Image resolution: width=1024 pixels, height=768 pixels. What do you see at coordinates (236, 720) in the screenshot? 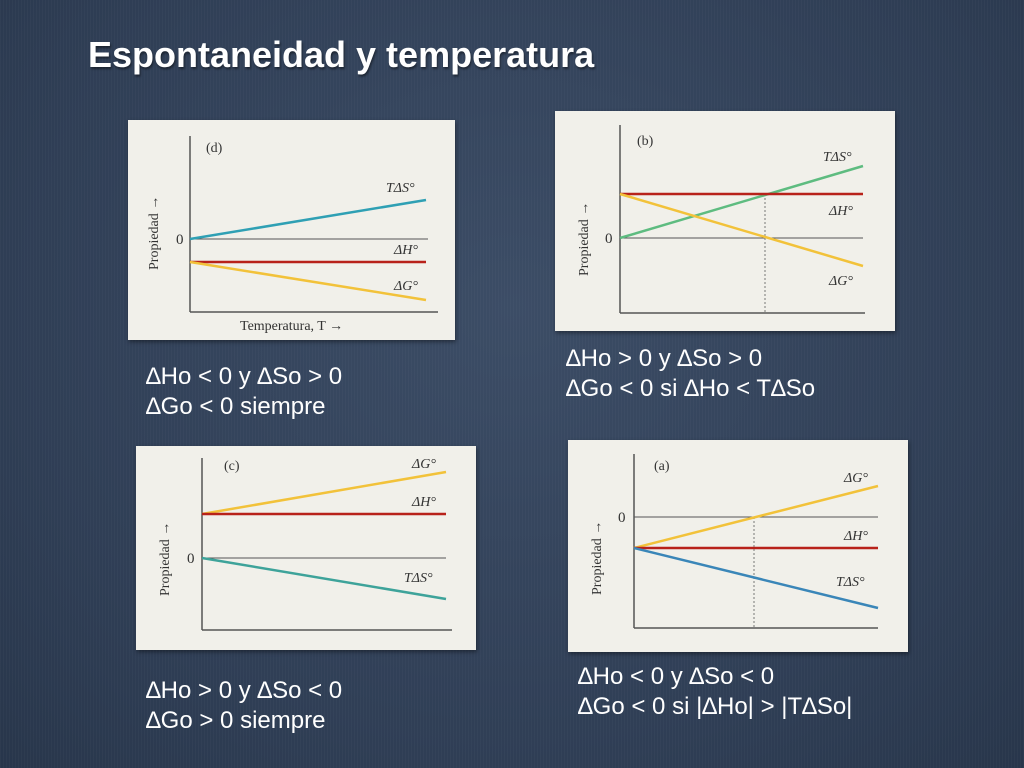
I see `caption-c-line2: ∆Go > 0 siempre` at bounding box center [236, 720].